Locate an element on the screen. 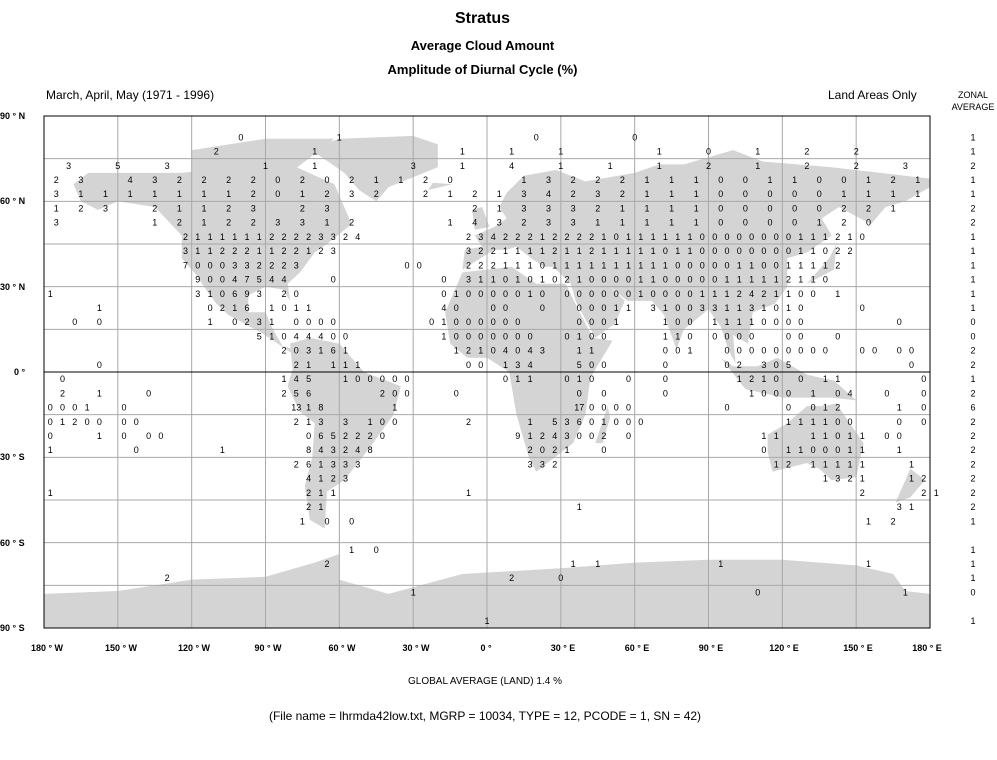 The height and width of the screenshot is (760, 997). cell-value: 13 is located at coordinates (296, 408).